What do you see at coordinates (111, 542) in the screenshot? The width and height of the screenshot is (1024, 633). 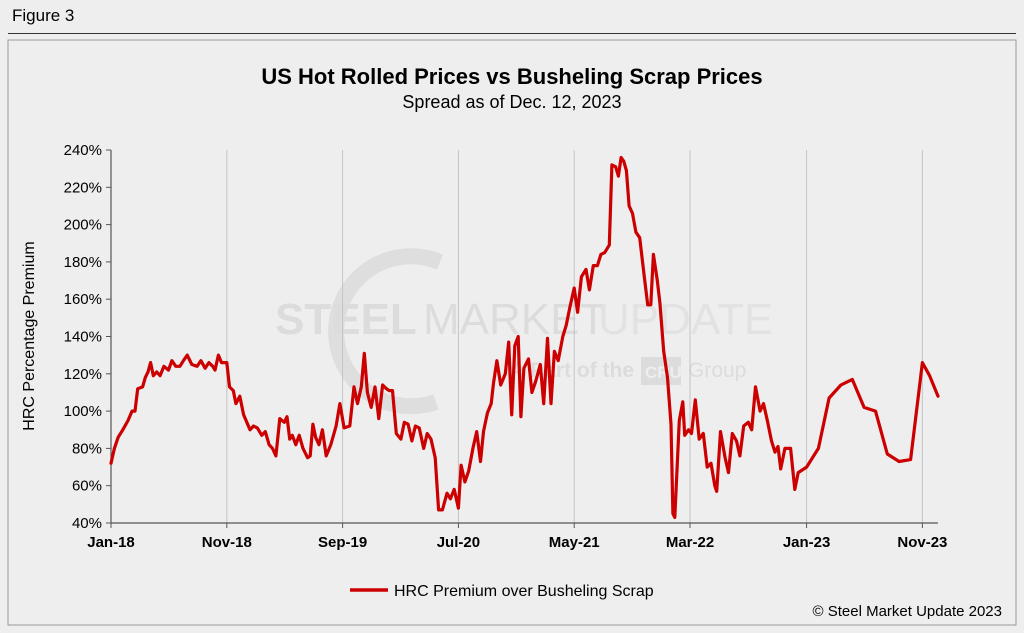 I see `x-tick-label: Jan-18` at bounding box center [111, 542].